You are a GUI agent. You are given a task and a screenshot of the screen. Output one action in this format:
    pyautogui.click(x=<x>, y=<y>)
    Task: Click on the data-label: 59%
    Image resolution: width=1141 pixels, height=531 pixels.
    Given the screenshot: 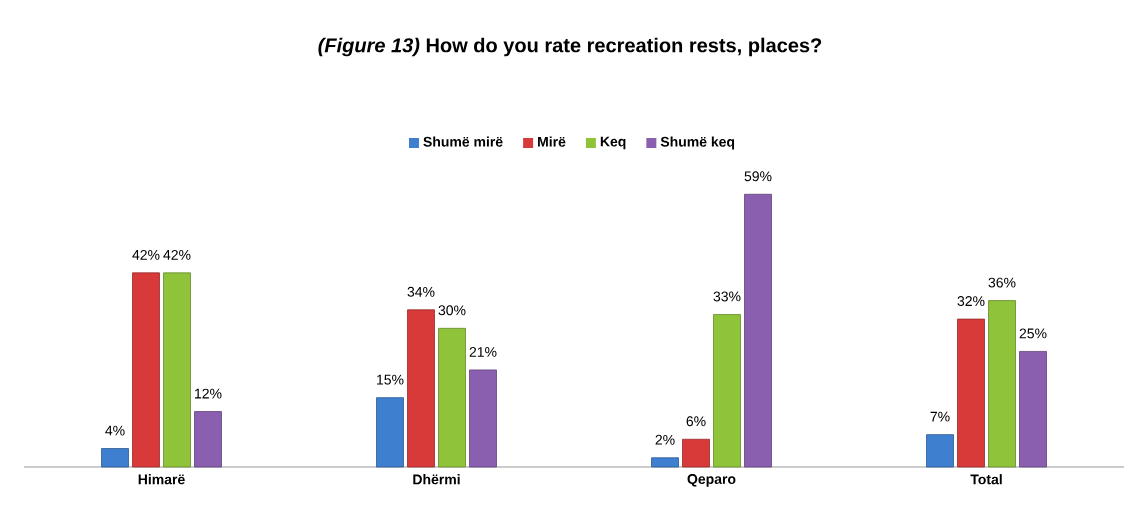 What is the action you would take?
    pyautogui.click(x=758, y=176)
    